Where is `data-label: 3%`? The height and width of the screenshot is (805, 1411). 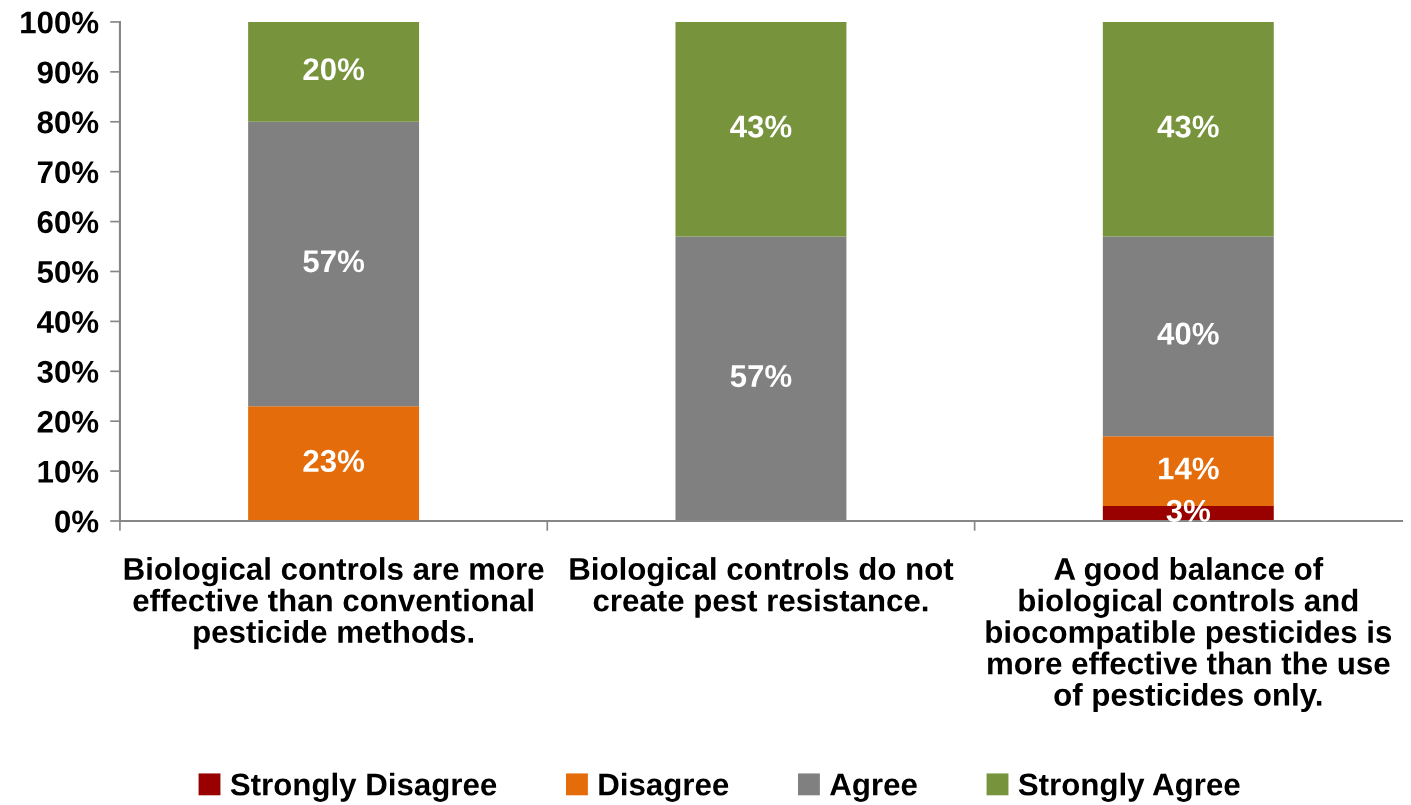
data-label: 3% is located at coordinates (1188, 510).